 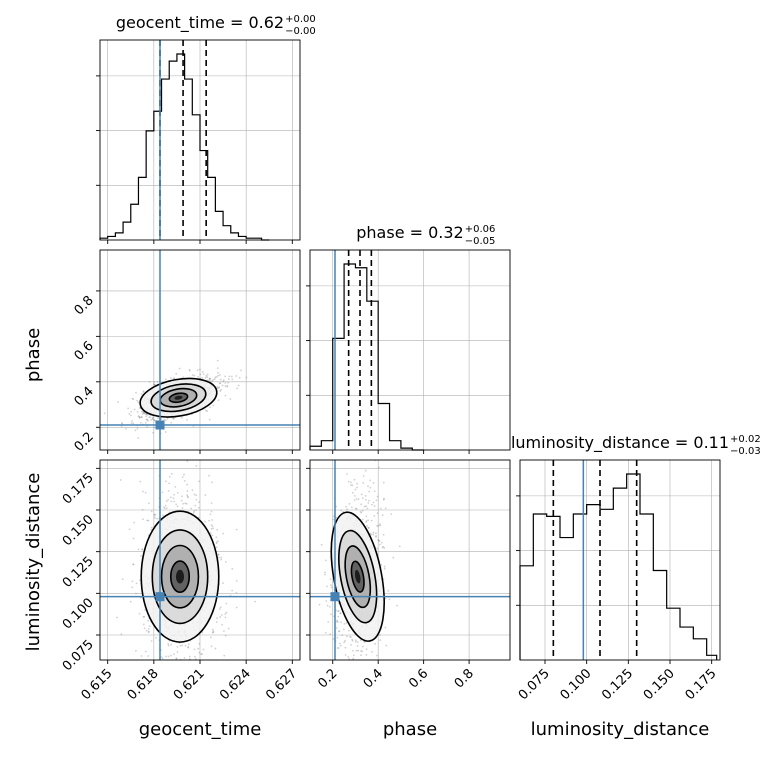 I want to click on title-luminosity-distance: luminosity_distance = 0.11, so click(x=620, y=443).